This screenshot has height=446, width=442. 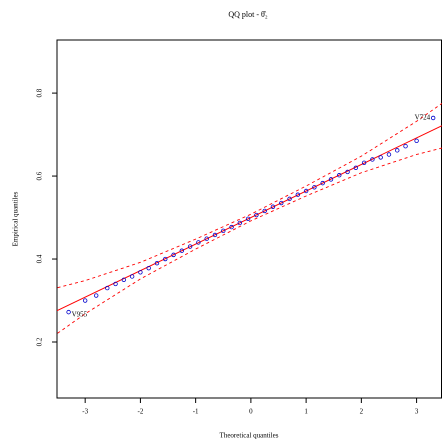 I want to click on x-axis-label: Theoretical quantiles, so click(x=249, y=436).